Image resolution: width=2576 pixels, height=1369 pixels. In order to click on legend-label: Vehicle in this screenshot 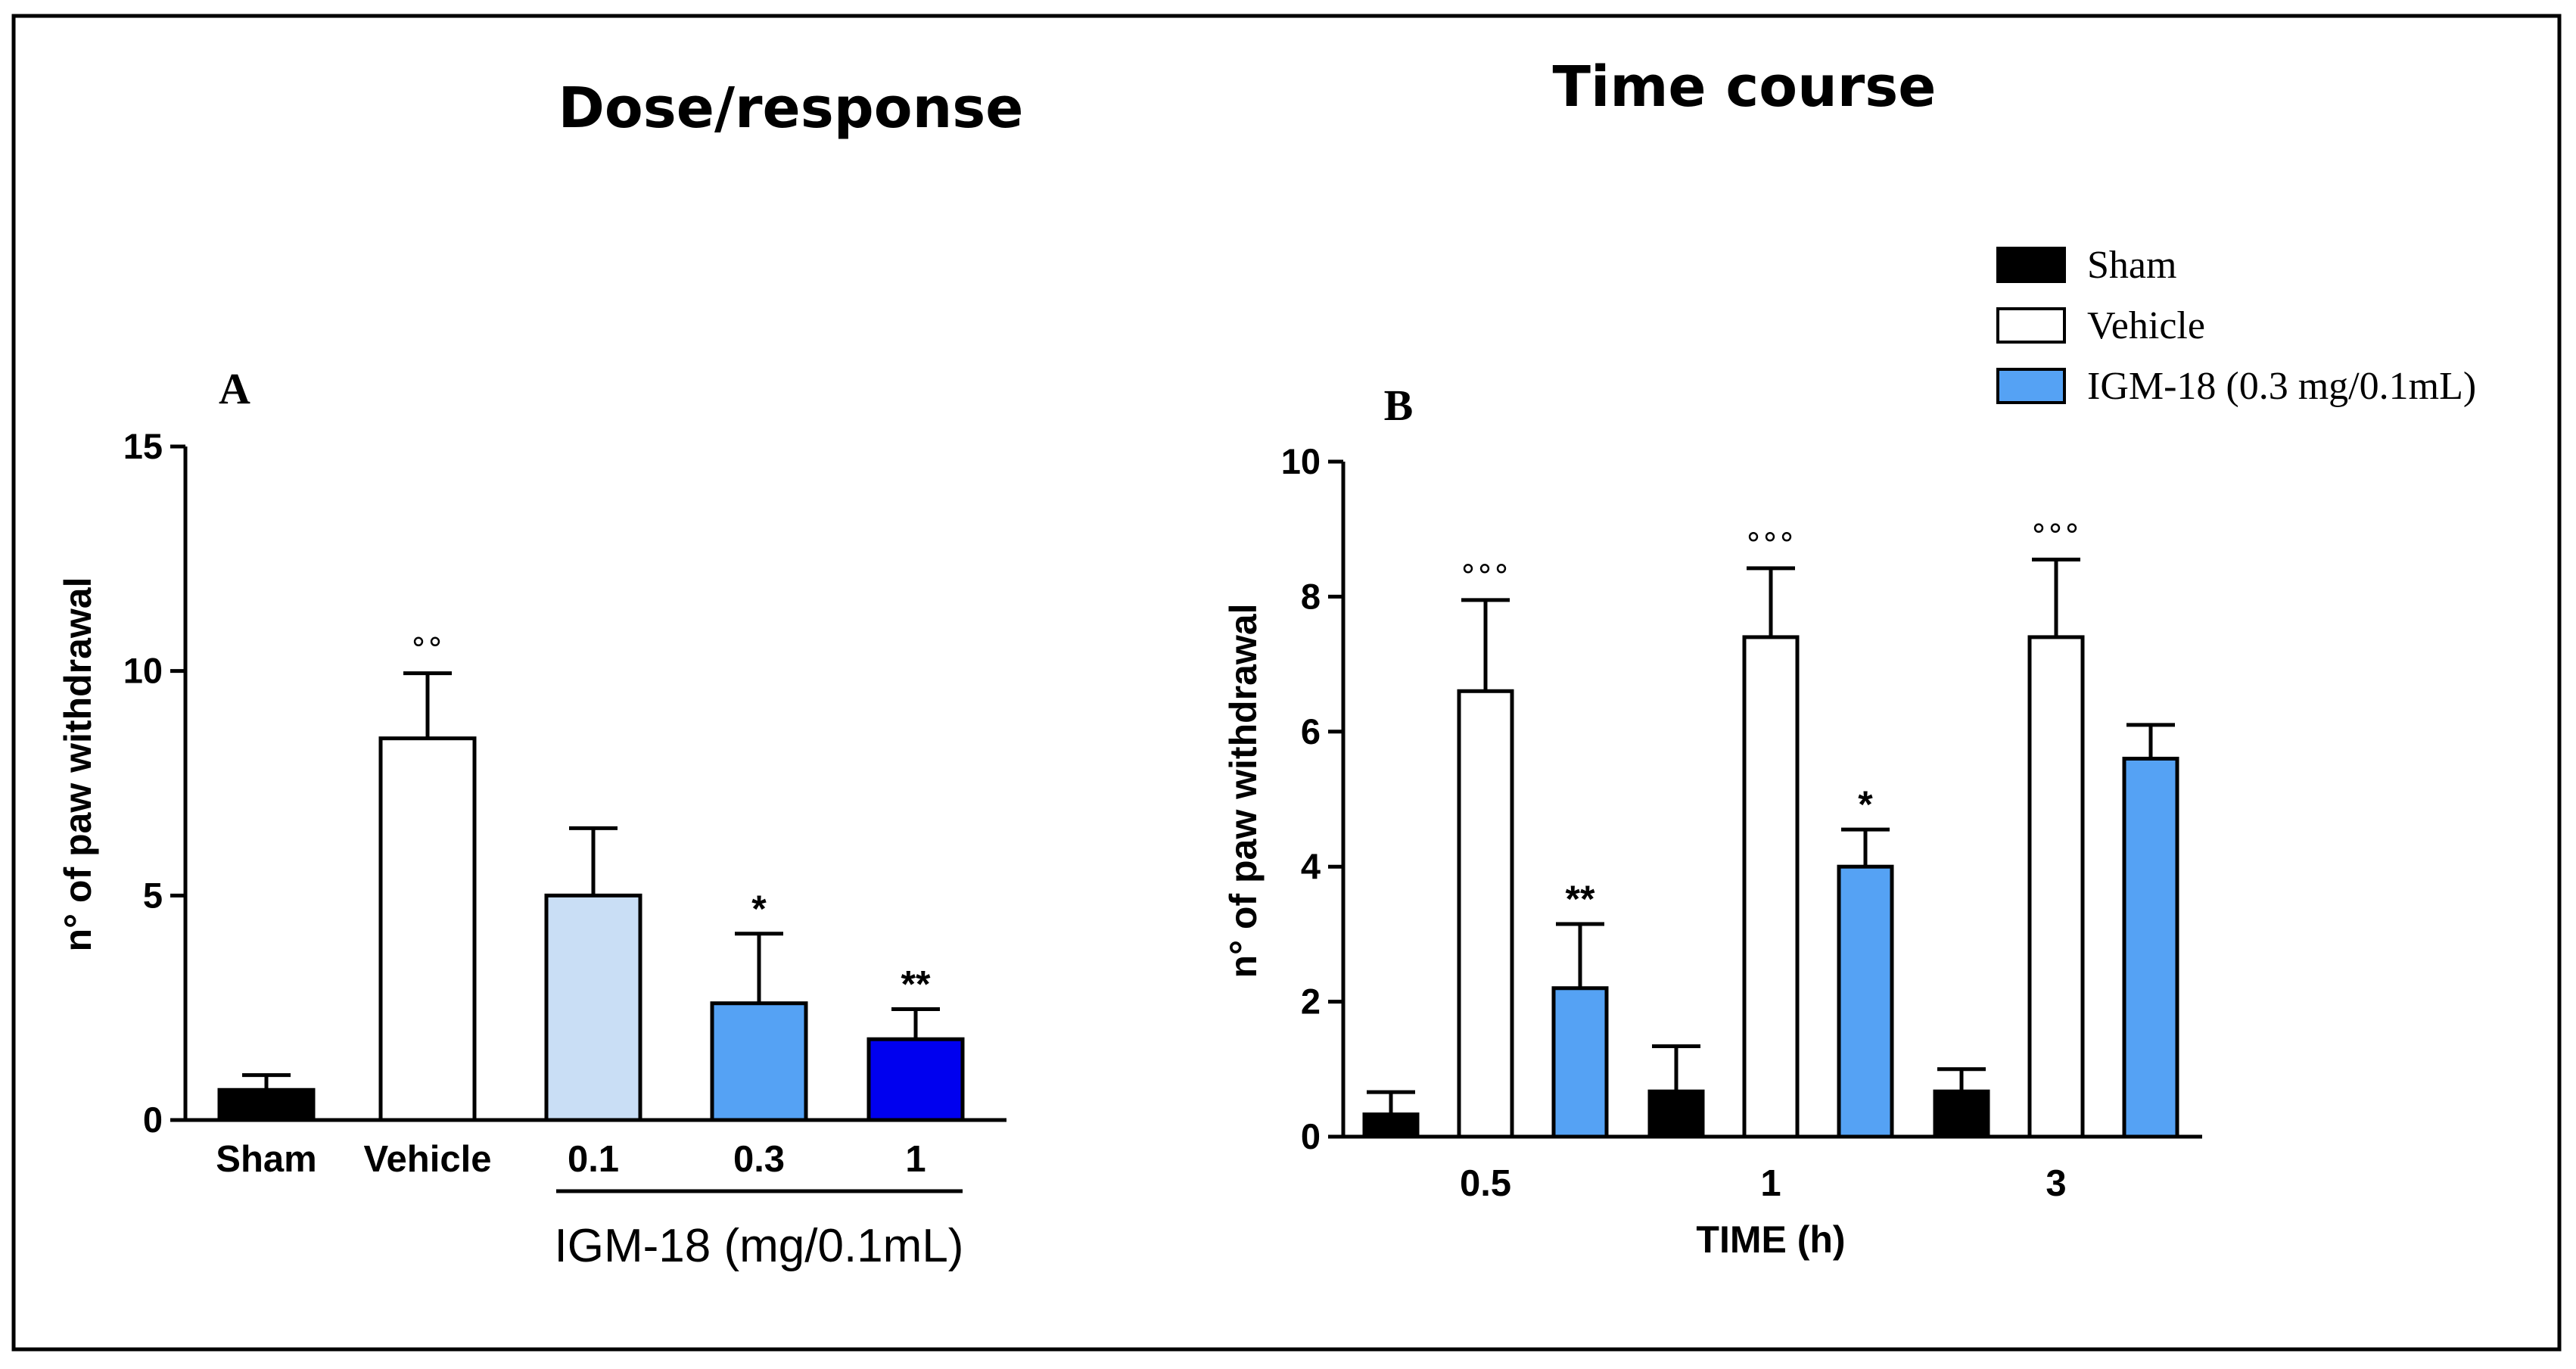, I will do `click(2146, 325)`.